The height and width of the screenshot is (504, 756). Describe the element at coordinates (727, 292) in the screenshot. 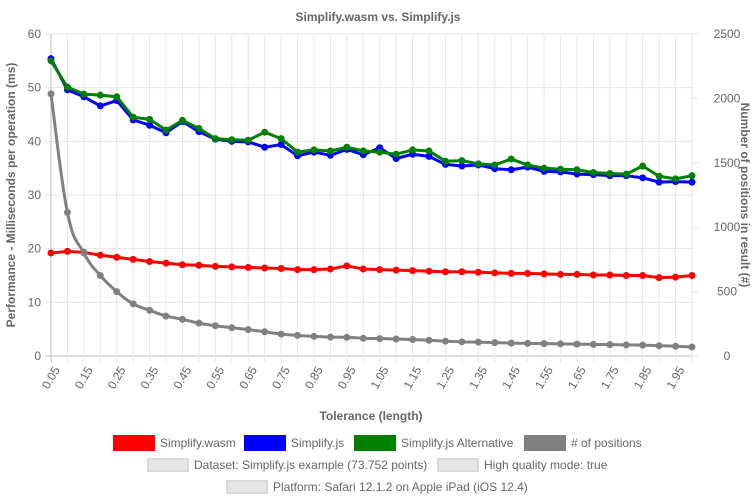

I see `y2-tick-label: 500` at that location.